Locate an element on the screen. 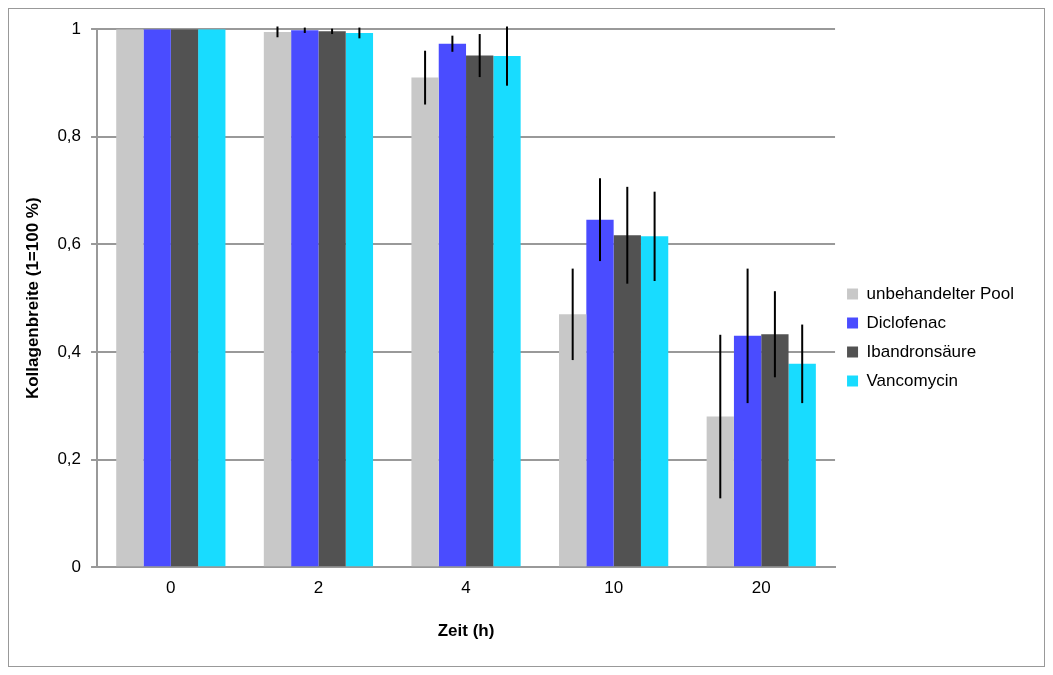 Image resolution: width=1053 pixels, height=675 pixels. x-tick-label: 20 is located at coordinates (761, 588).